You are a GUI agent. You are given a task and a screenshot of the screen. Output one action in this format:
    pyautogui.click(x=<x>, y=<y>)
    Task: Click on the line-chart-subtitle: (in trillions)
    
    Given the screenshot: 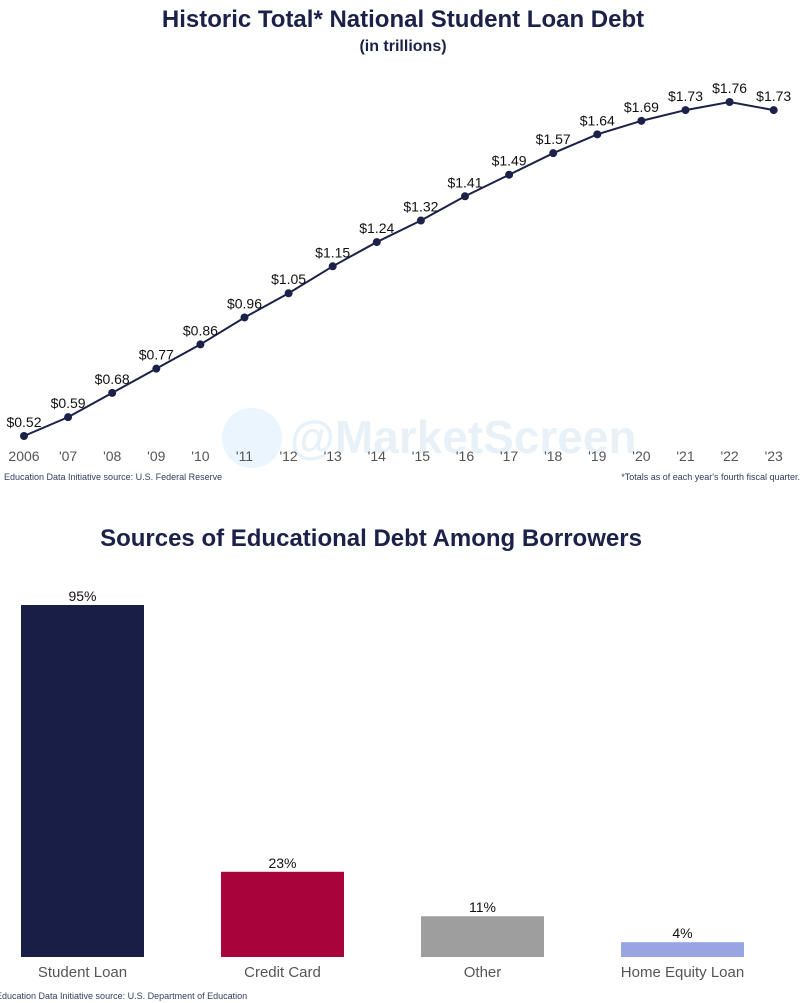 What is the action you would take?
    pyautogui.click(x=403, y=46)
    